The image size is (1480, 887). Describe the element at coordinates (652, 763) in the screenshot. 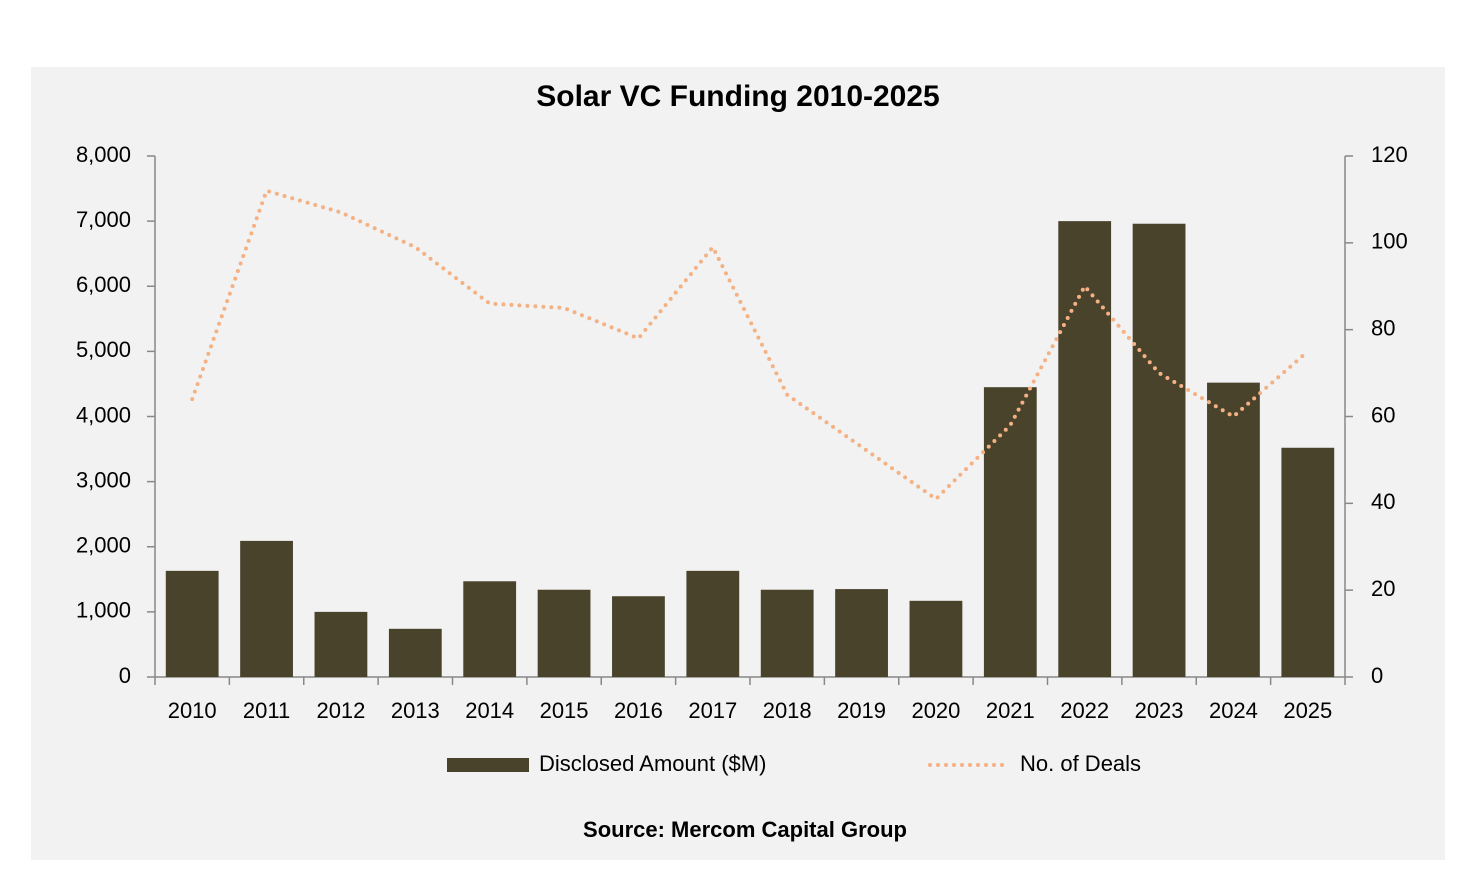

I see `legend-label: Disclosed Amount ($M)` at that location.